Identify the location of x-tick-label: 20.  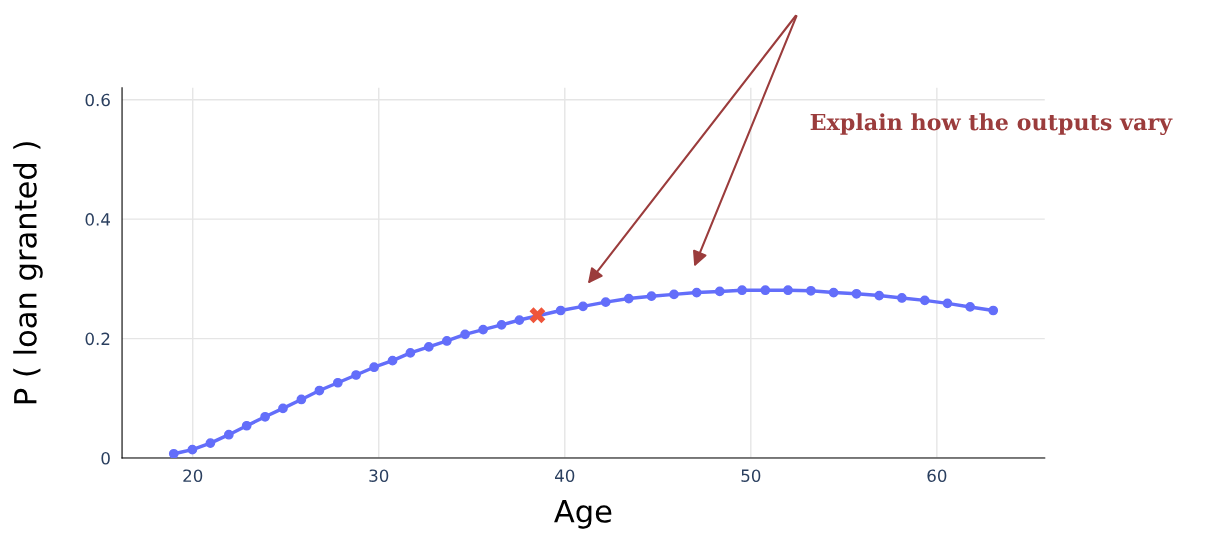
(193, 475).